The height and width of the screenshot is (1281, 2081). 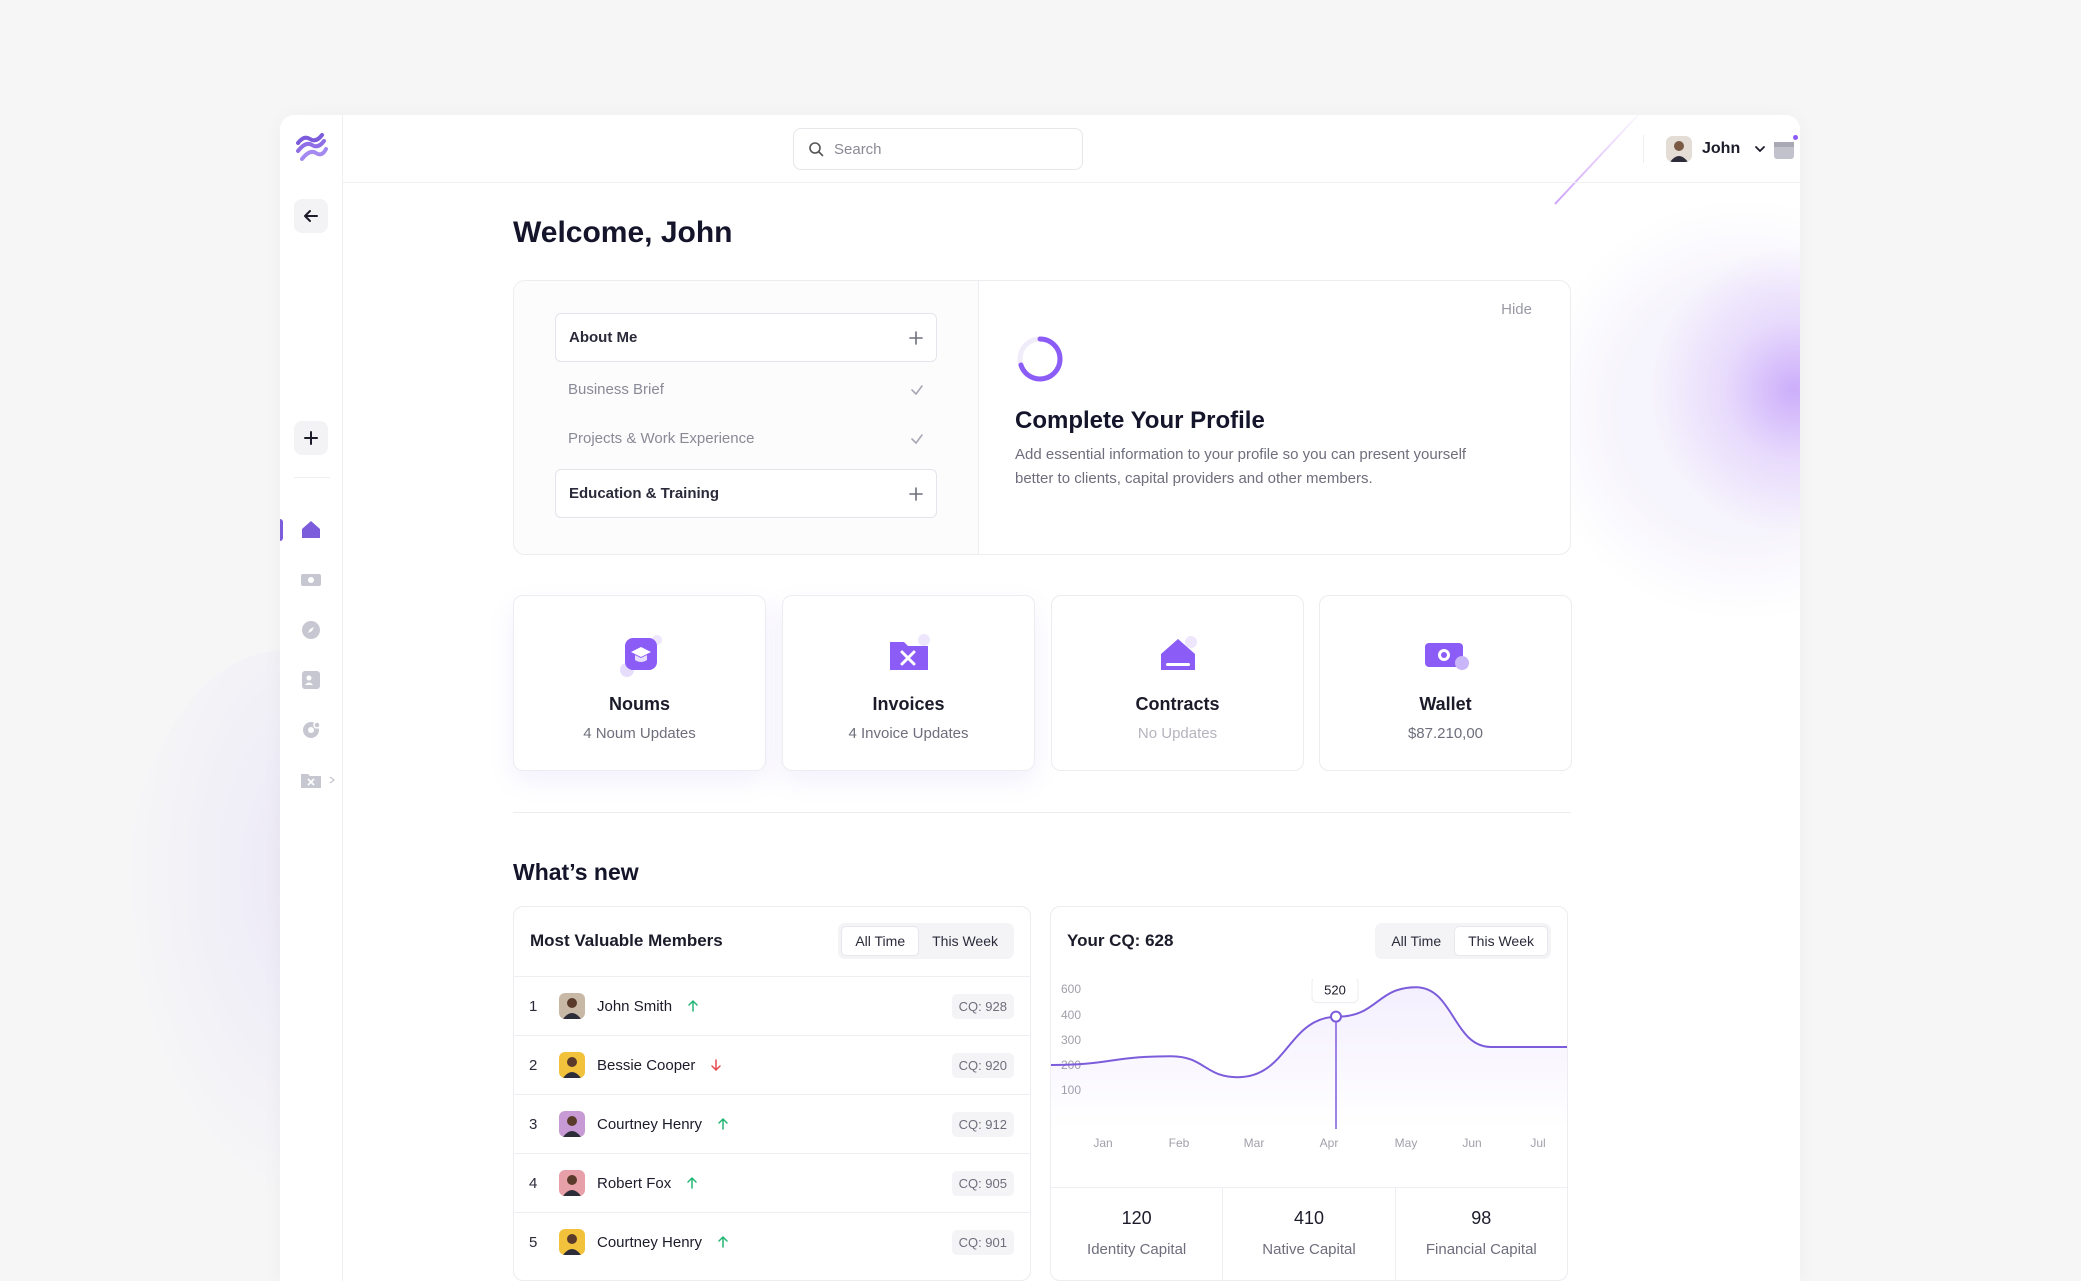 I want to click on search-box, so click(x=938, y=149).